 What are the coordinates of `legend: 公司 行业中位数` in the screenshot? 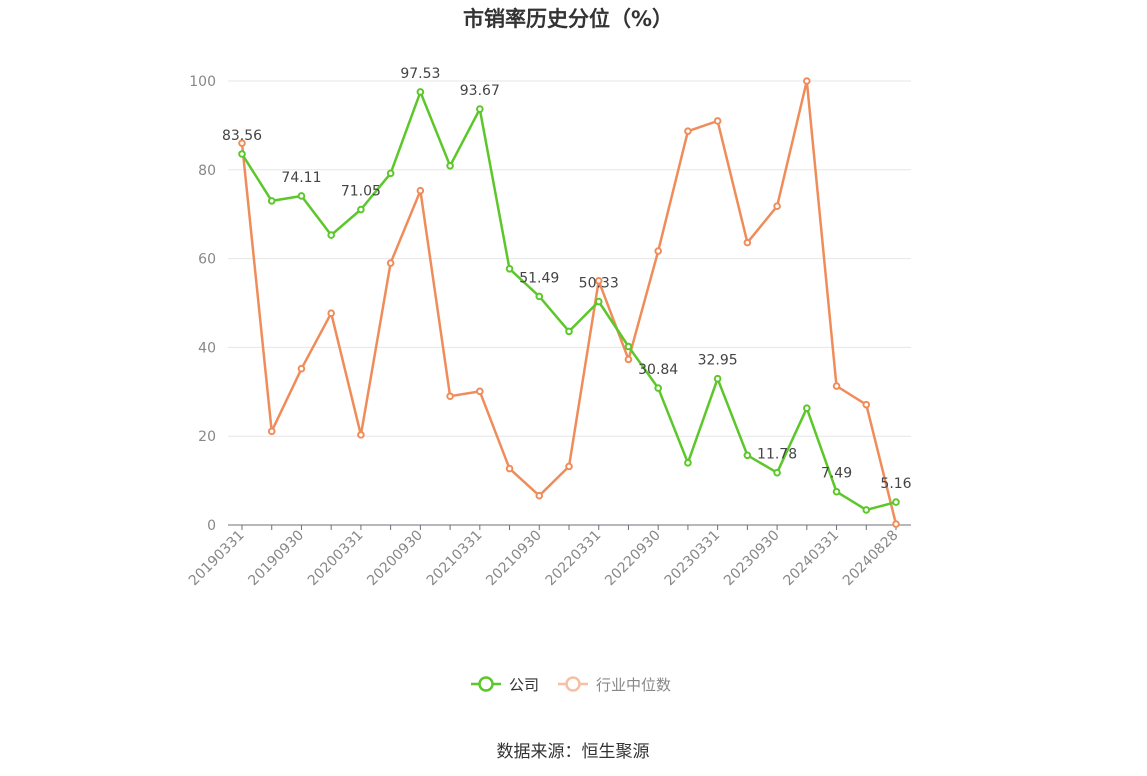 It's located at (571, 685).